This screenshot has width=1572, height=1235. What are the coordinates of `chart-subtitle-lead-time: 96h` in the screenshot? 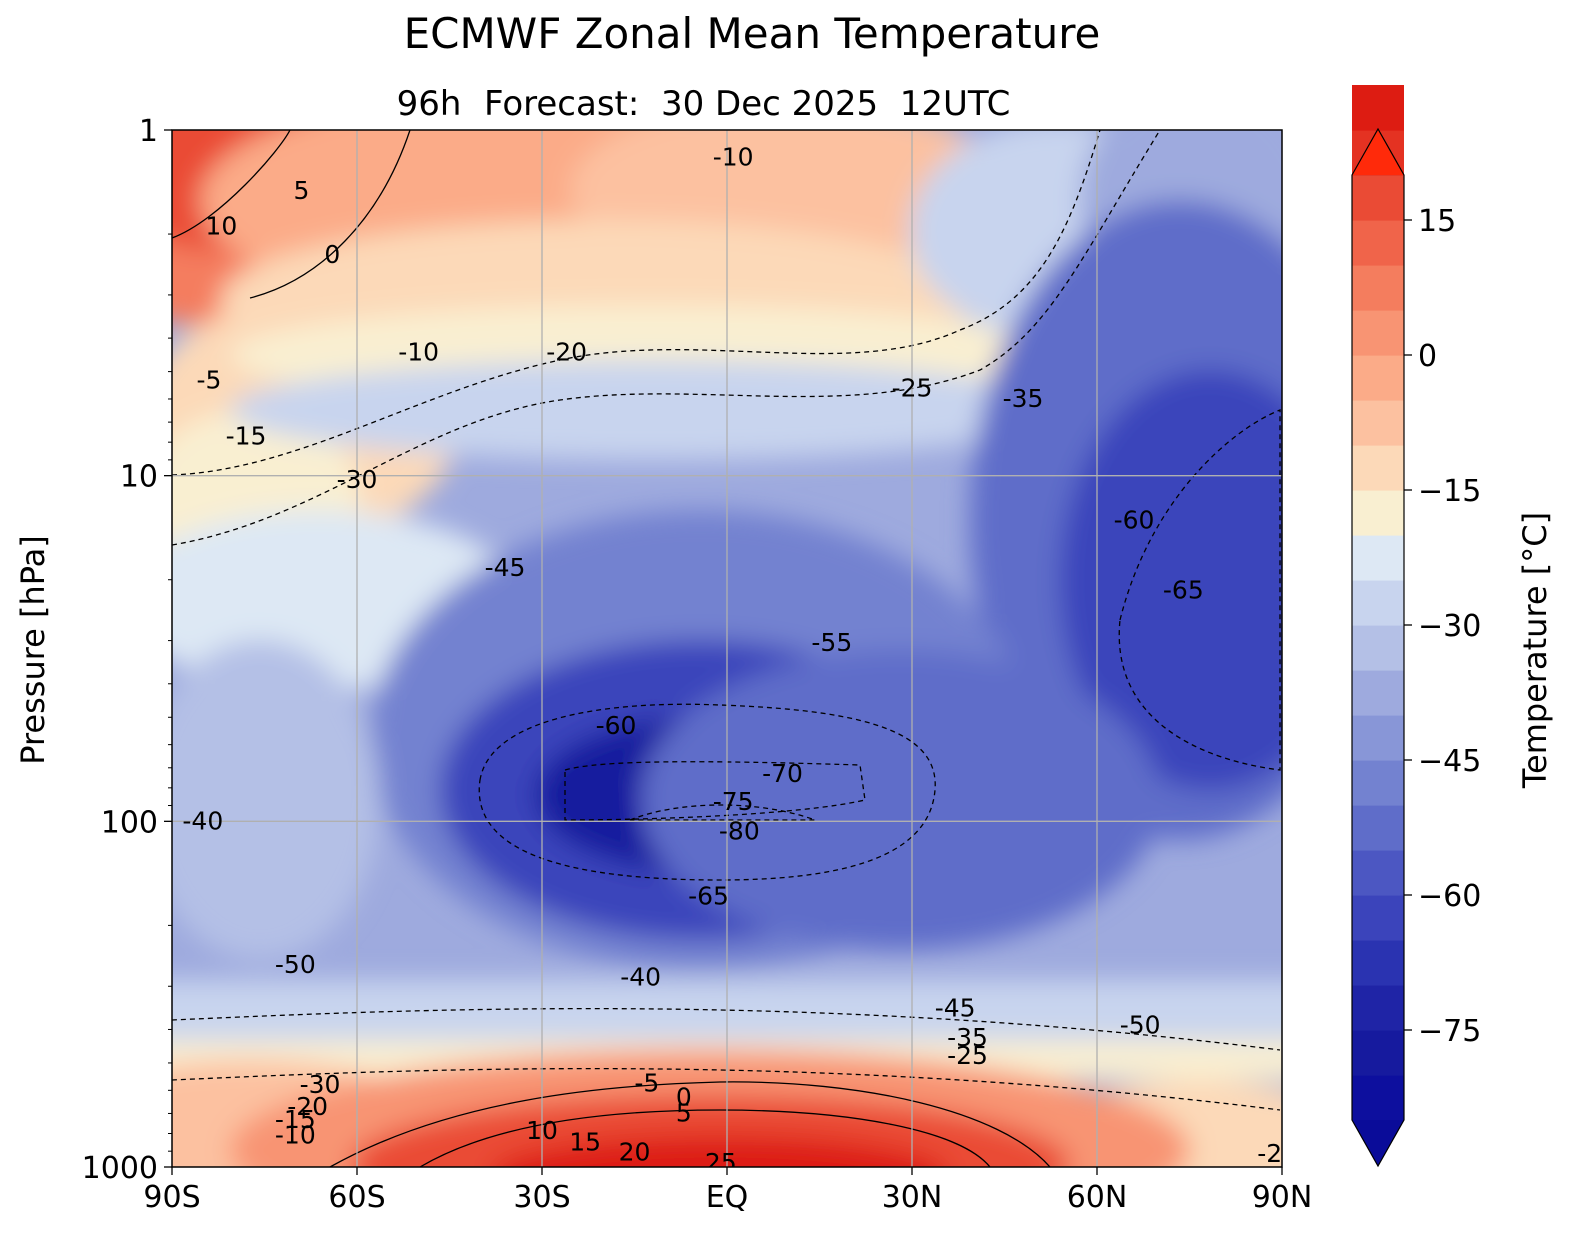 It's located at (429, 104).